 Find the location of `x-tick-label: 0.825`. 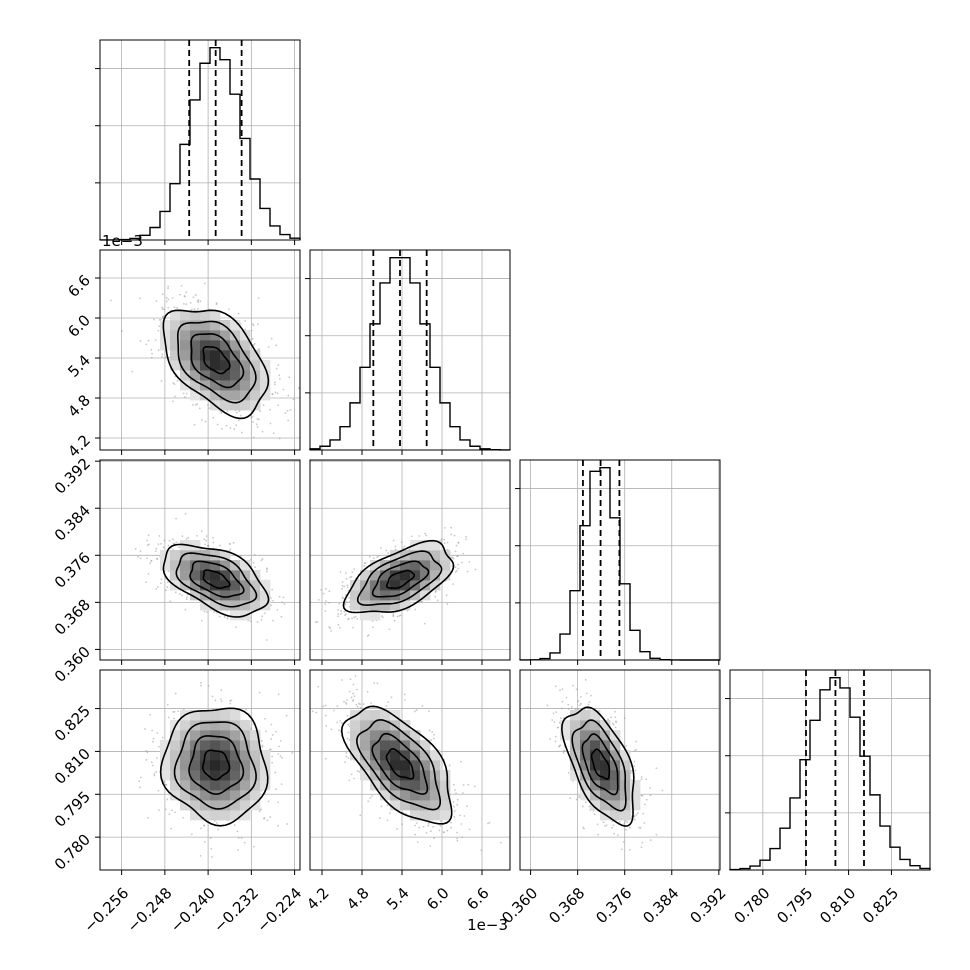

x-tick-label: 0.825 is located at coordinates (880, 905).